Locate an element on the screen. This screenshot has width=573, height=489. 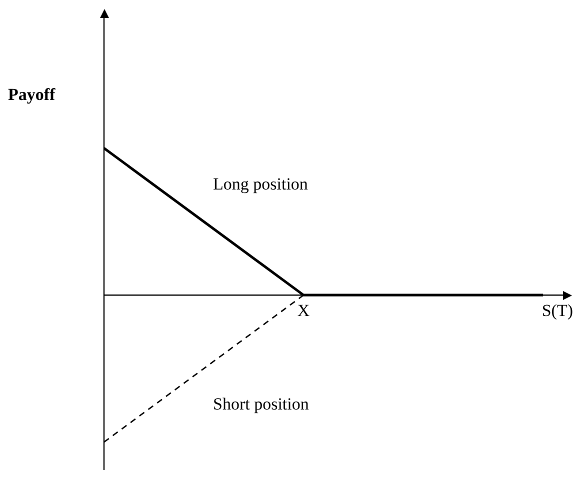
annotation: X is located at coordinates (303, 310).